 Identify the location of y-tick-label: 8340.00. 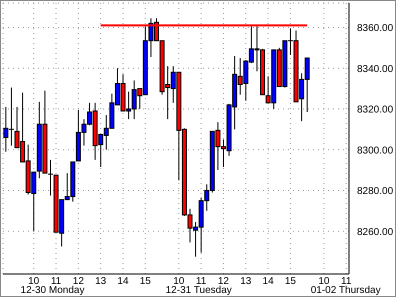
(375, 69).